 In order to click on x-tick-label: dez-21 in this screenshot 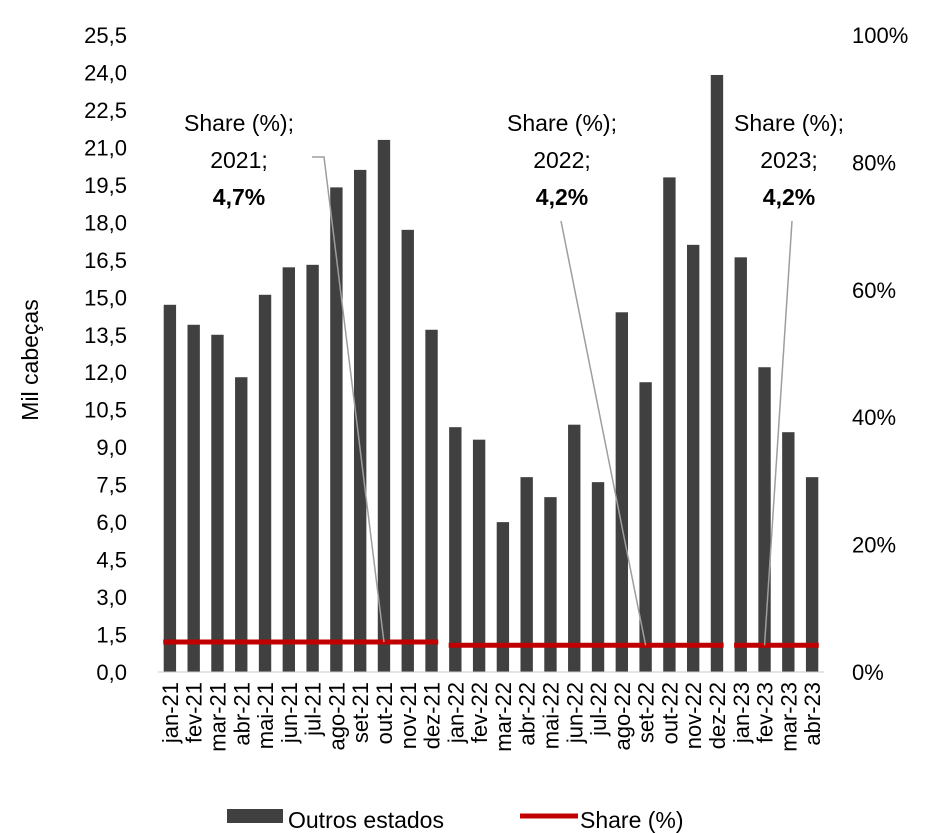, I will do `click(432, 715)`.